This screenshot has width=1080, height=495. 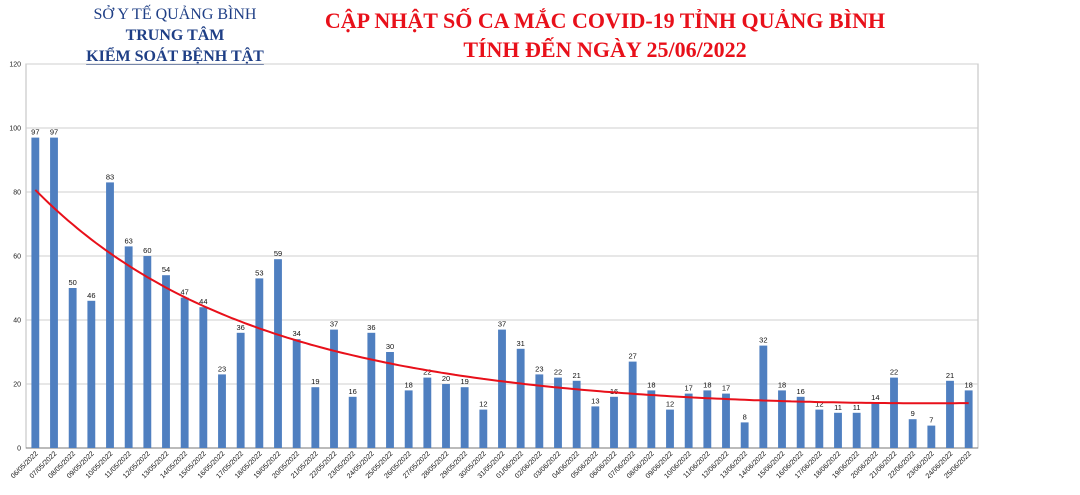 What do you see at coordinates (203, 301) in the screenshot?
I see `data-label: 44` at bounding box center [203, 301].